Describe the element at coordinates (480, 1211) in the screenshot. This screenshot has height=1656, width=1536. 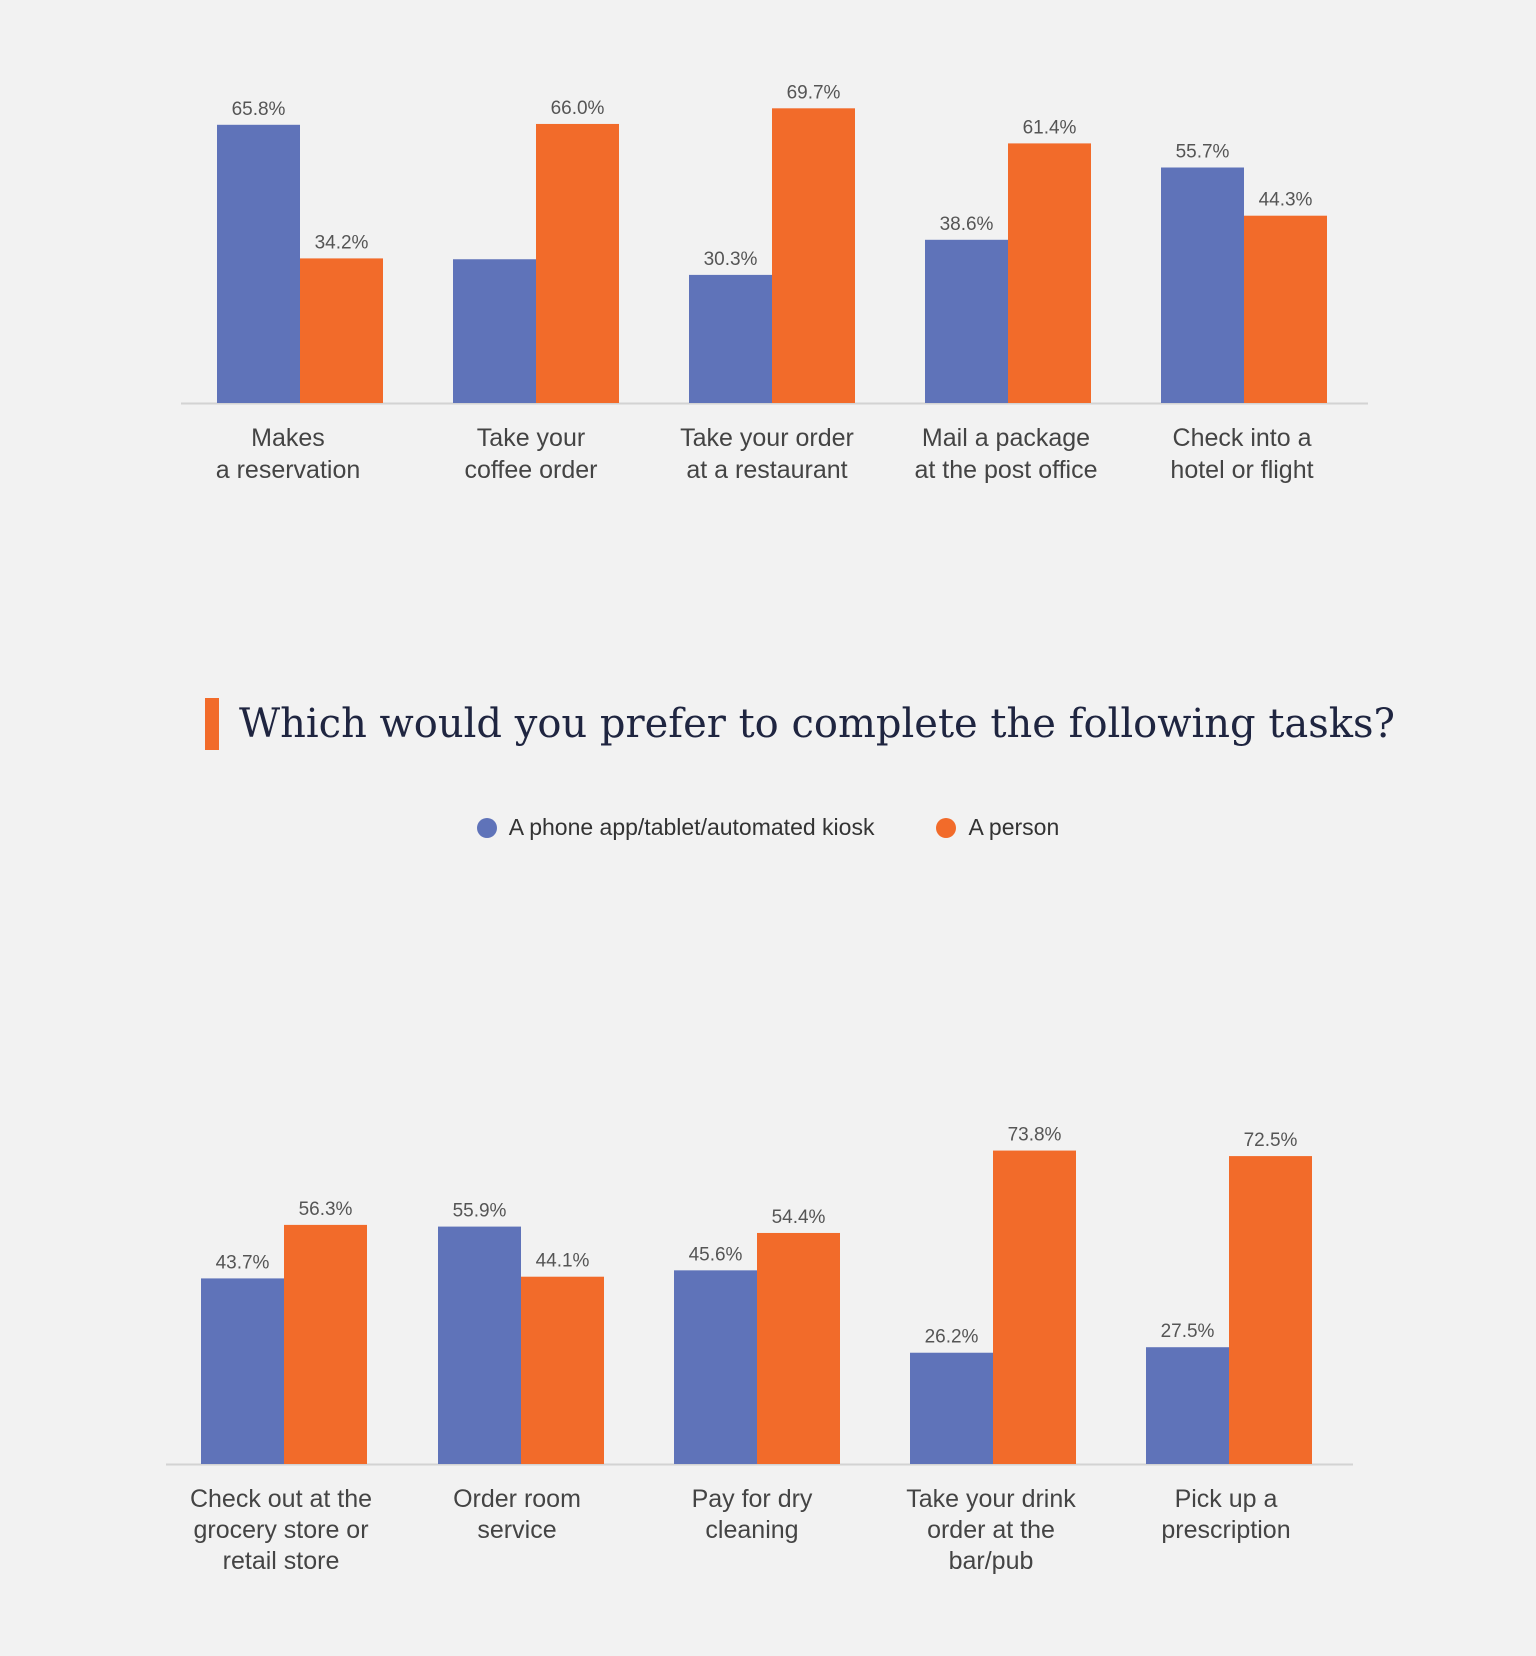
I see `bottom-value-label-app-1: 55.9%` at that location.